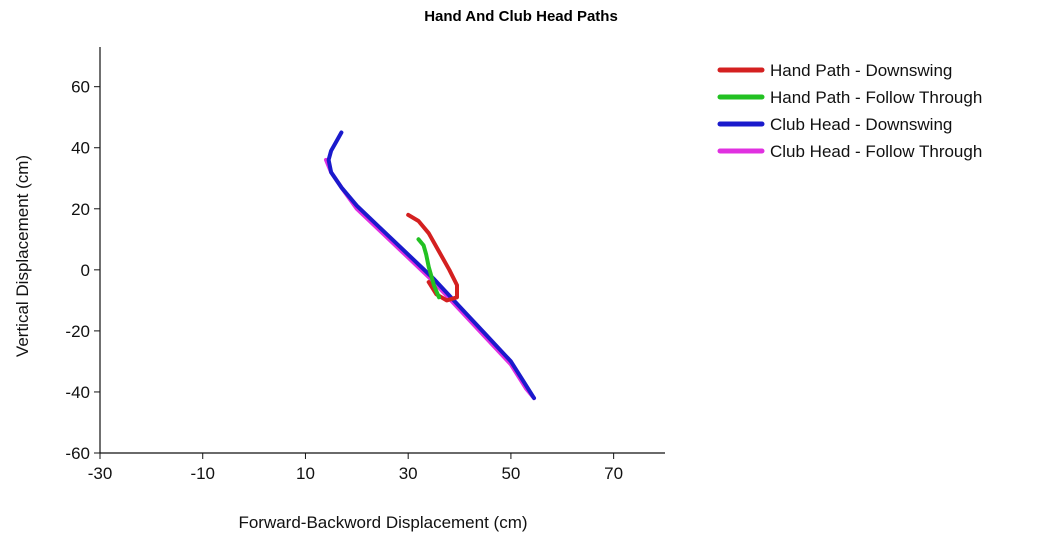 This screenshot has width=1042, height=536. I want to click on y-tick-label: 60, so click(80, 87).